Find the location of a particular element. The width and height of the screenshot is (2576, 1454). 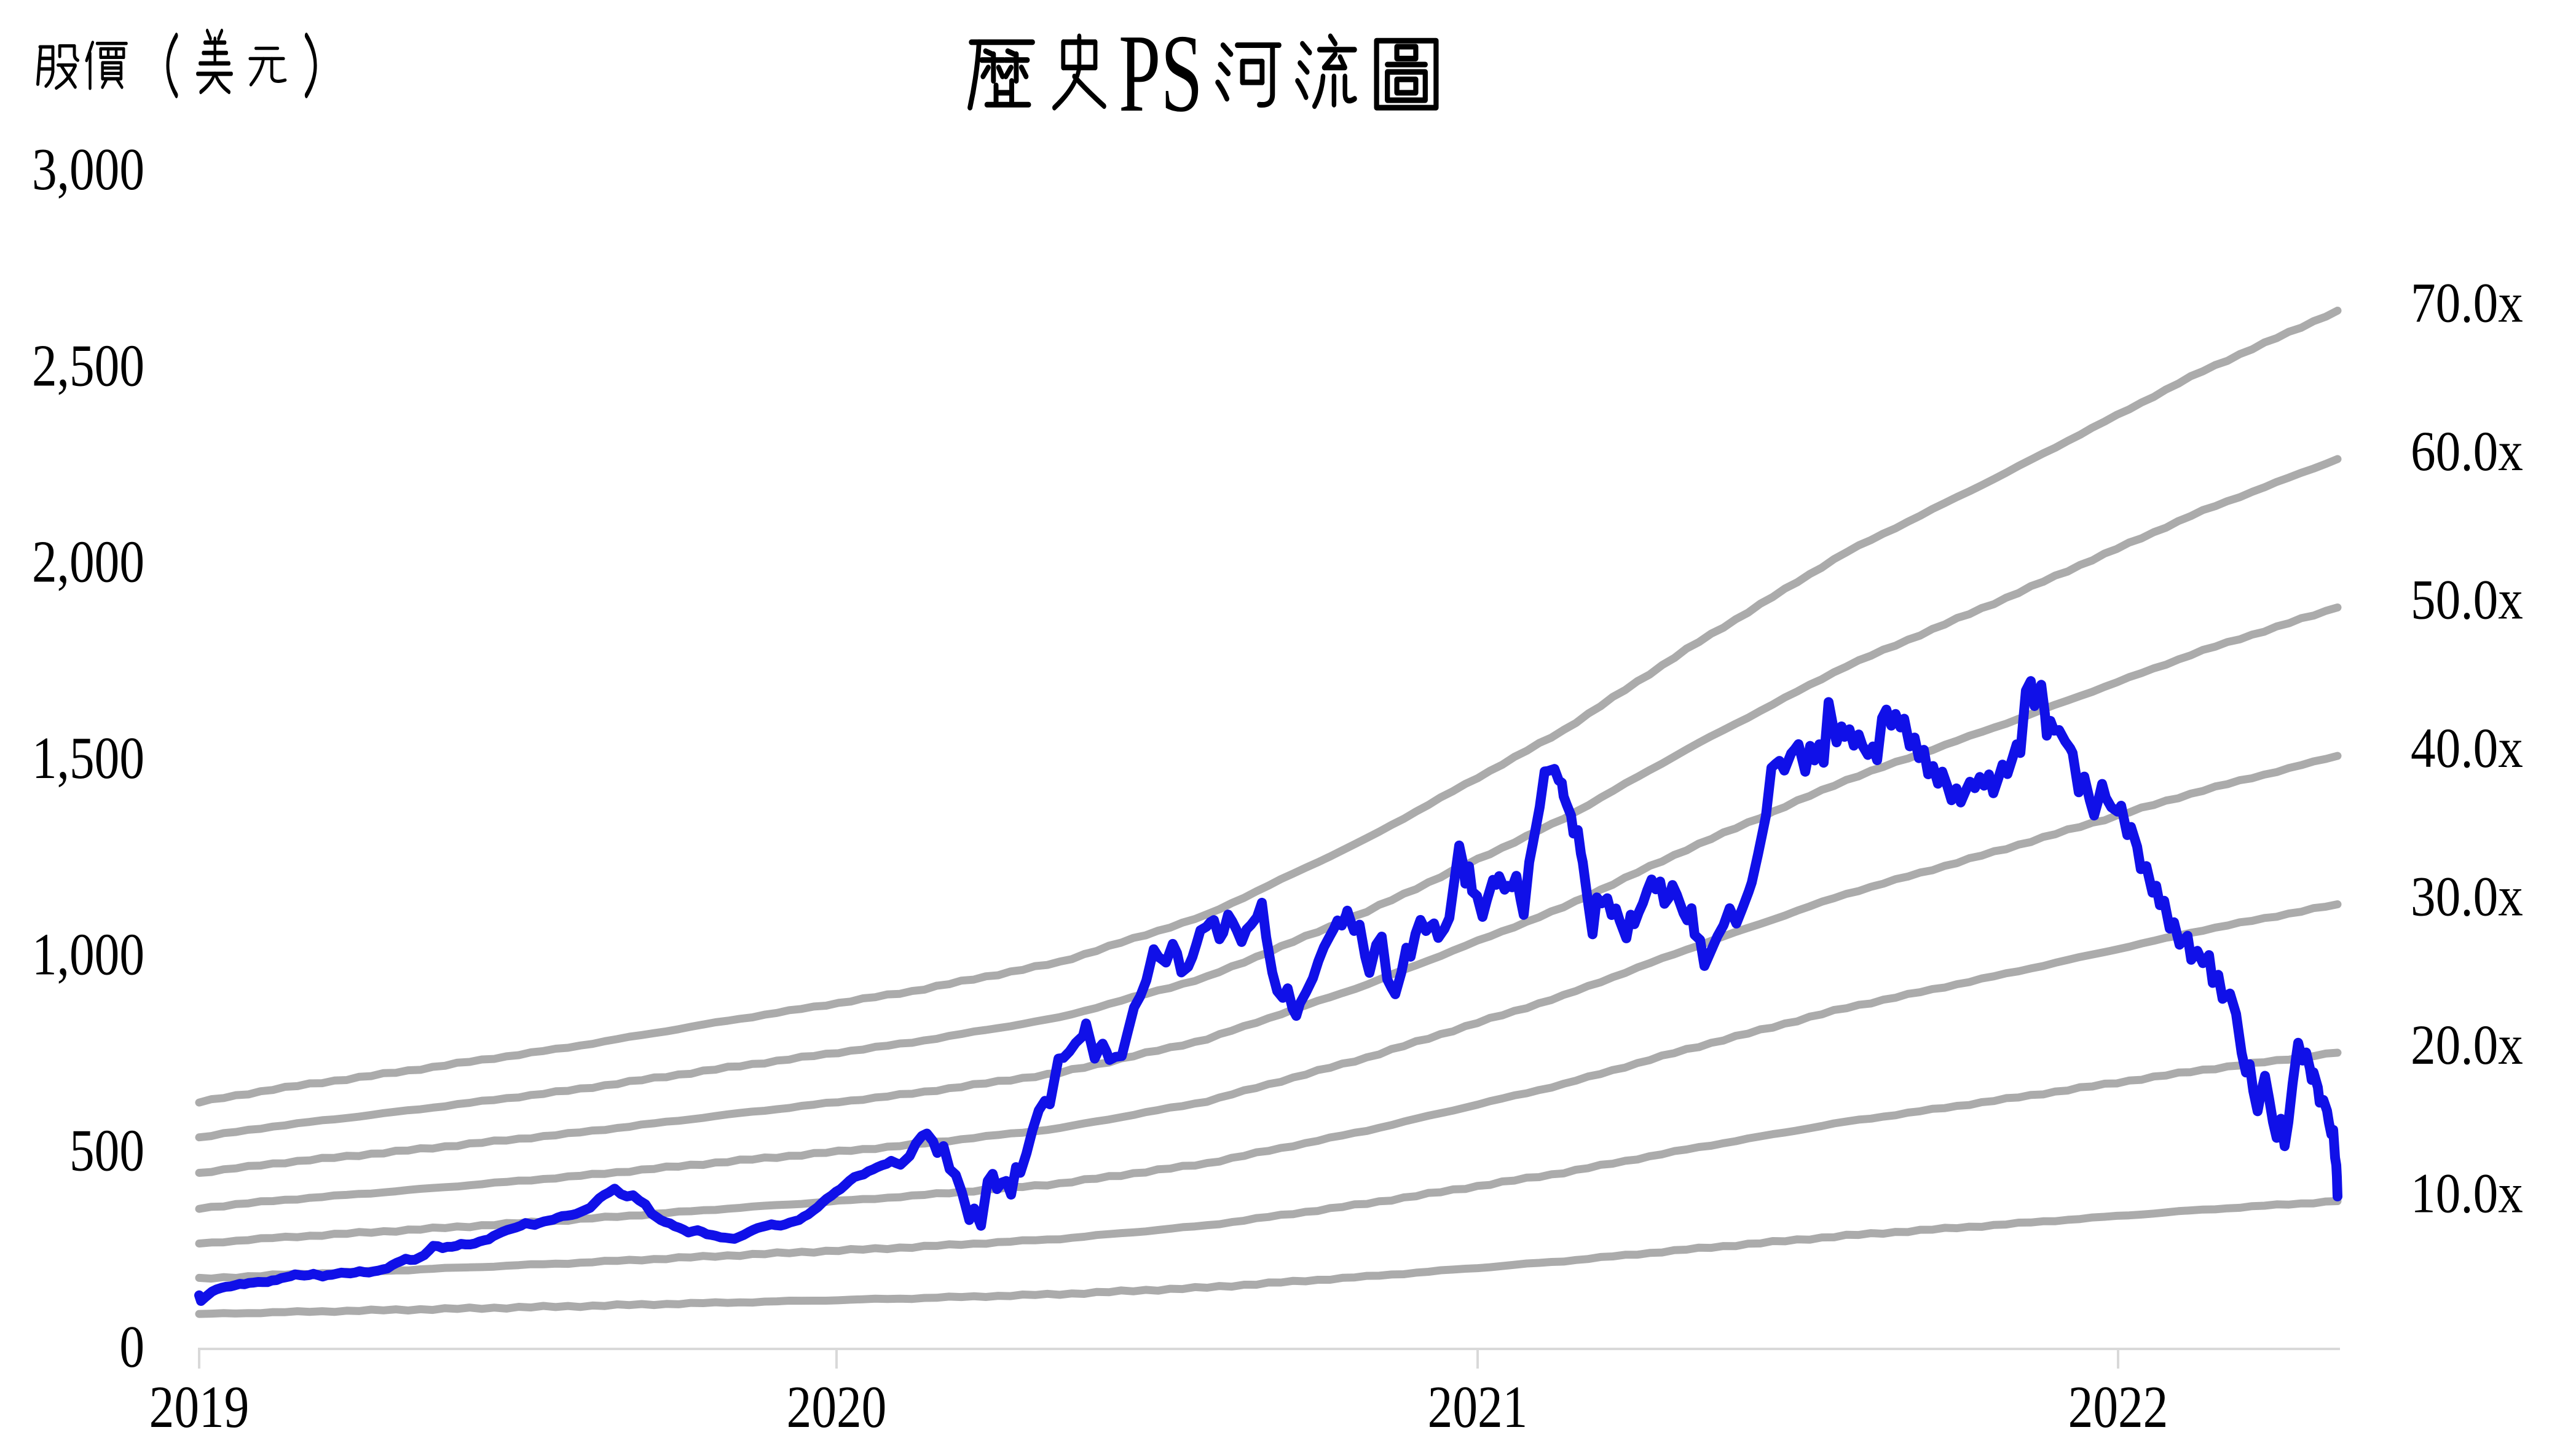

svg-text: 30.0x is located at coordinates (2467, 896).